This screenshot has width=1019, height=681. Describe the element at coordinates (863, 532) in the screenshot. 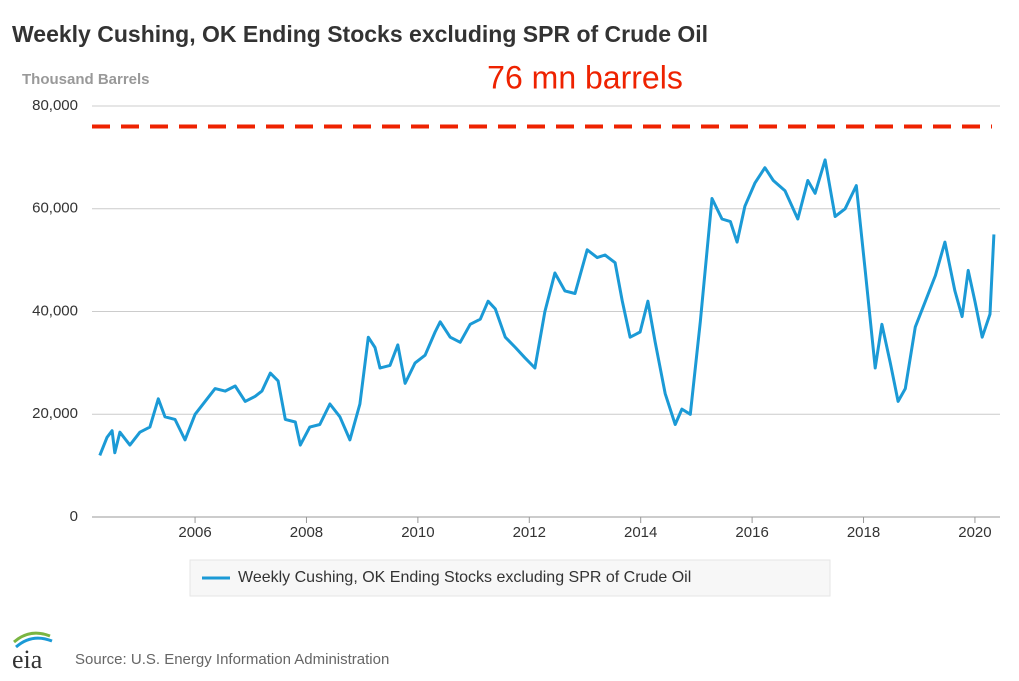

I see `x-tick-label: 2018` at that location.